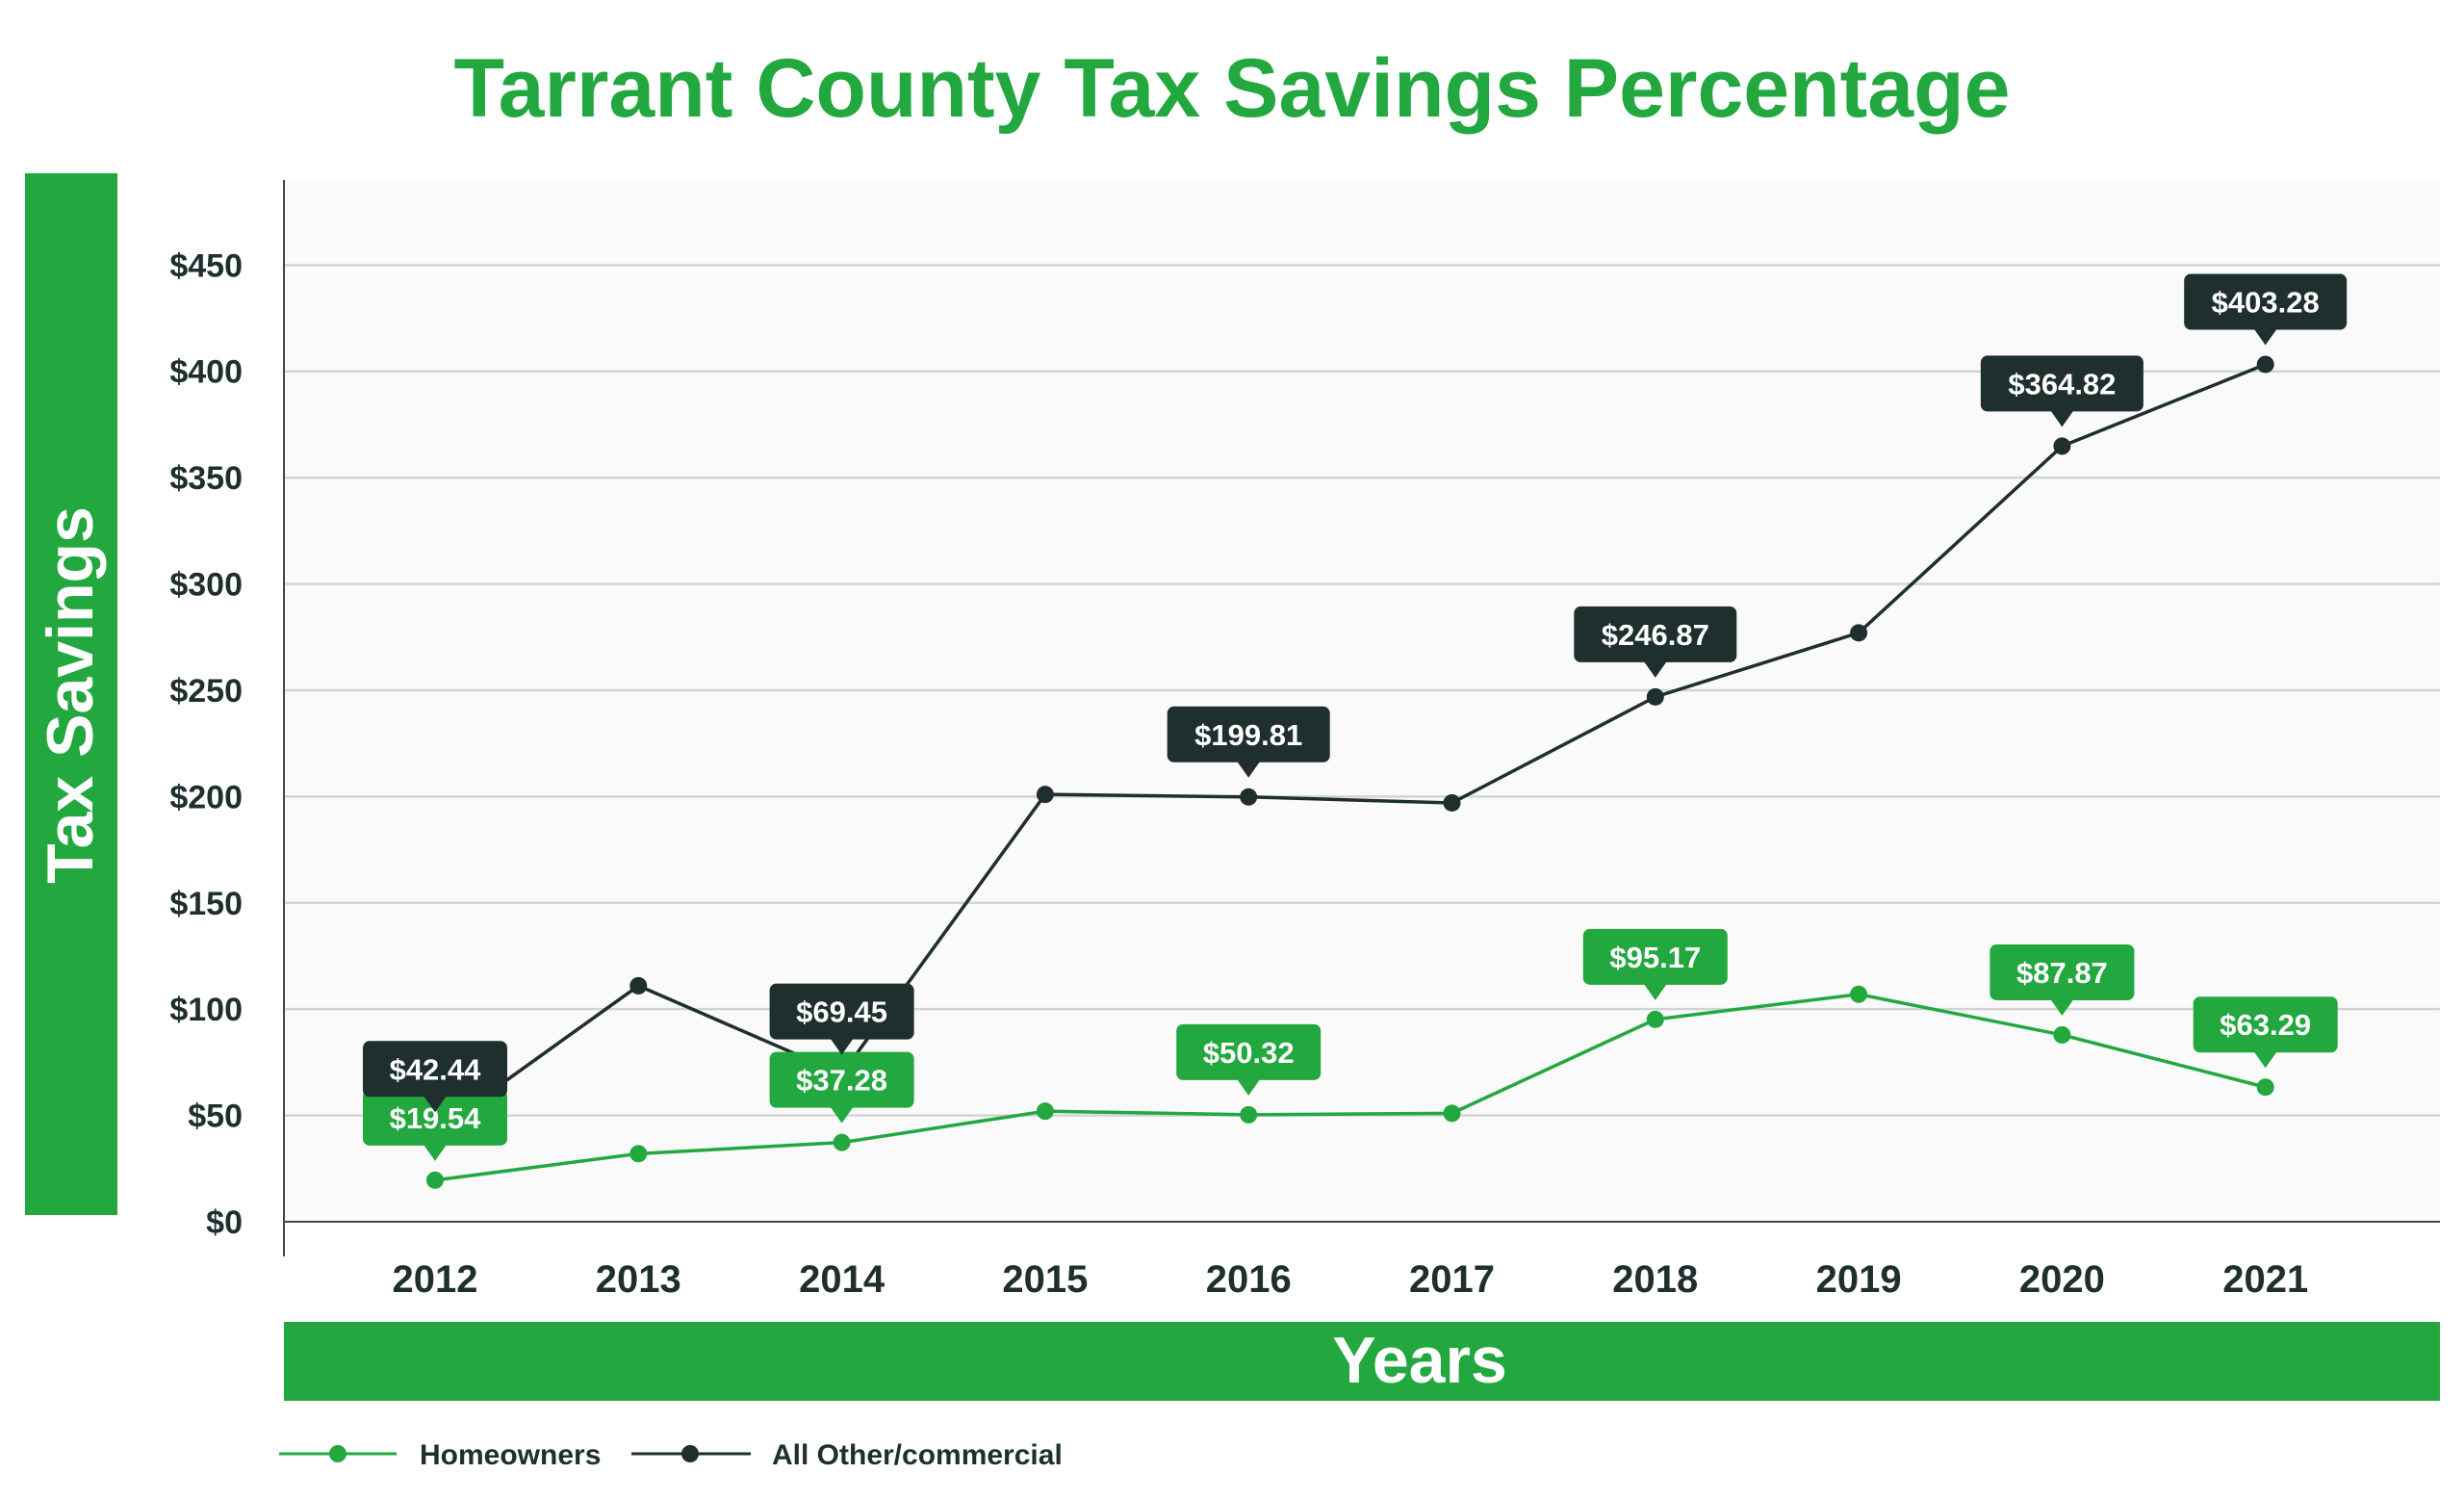 The width and height of the screenshot is (2464, 1499). Describe the element at coordinates (435, 1180) in the screenshot. I see `point-homeowners-2012` at that location.